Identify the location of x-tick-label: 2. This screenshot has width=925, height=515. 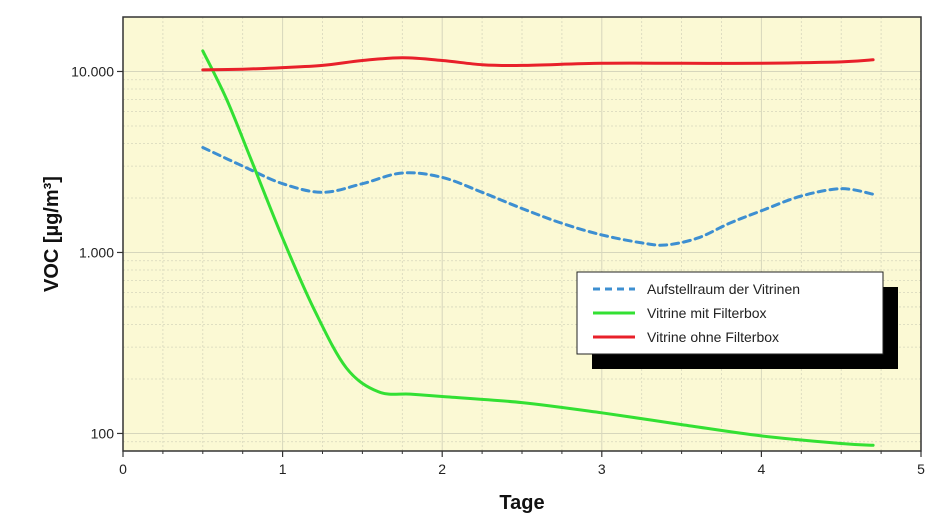
(442, 469).